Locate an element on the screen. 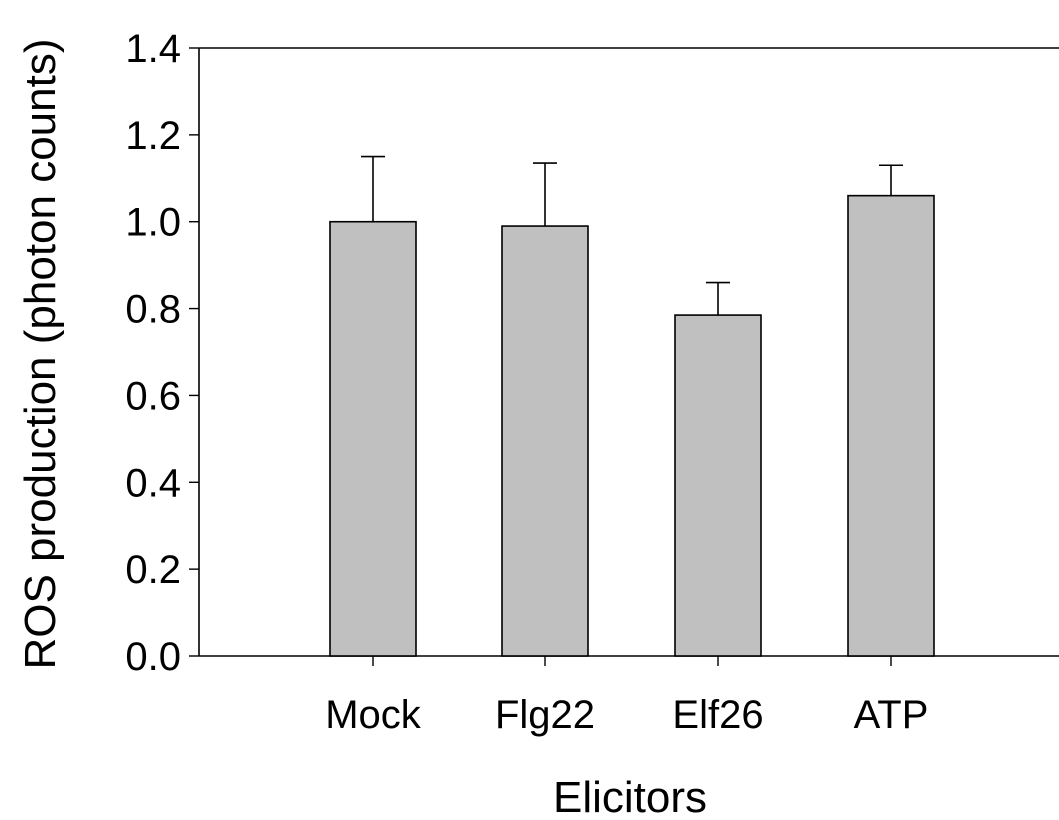 The image size is (1059, 820). y-tick-label: 0.6 is located at coordinates (153, 396).